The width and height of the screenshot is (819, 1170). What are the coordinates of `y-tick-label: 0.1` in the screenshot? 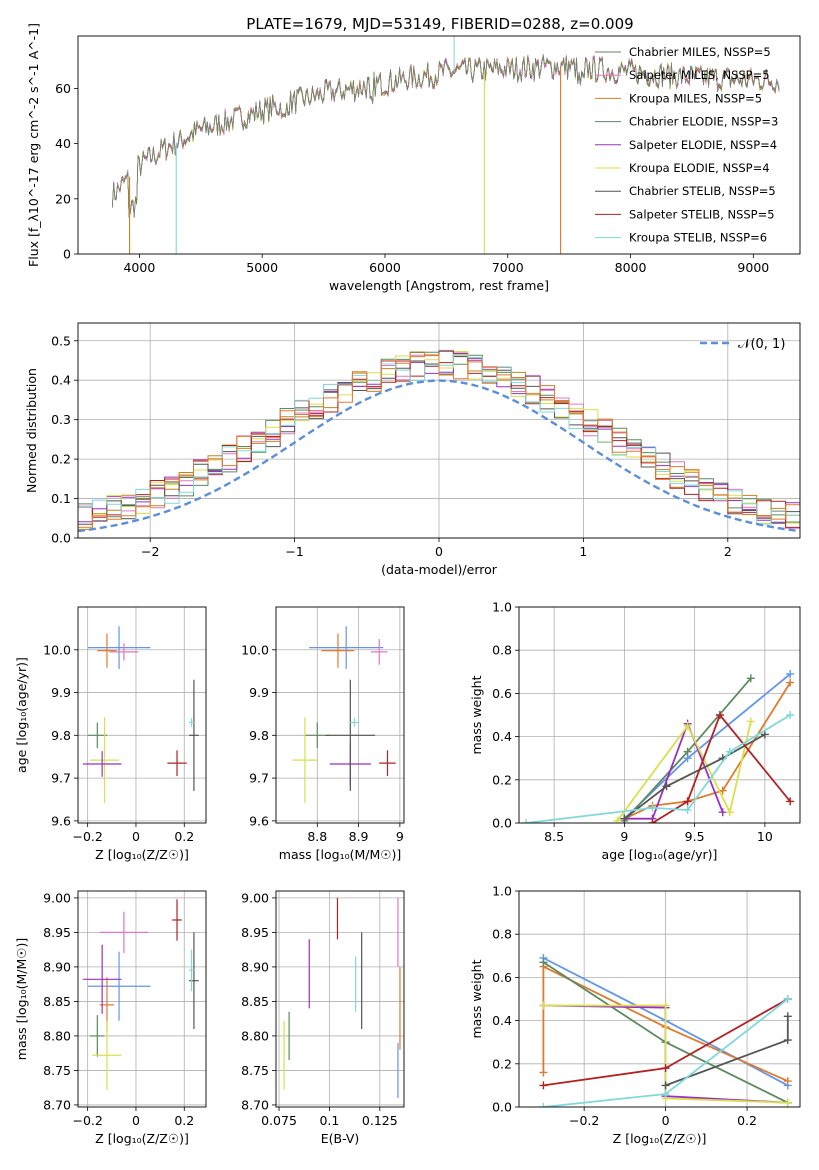 It's located at (61, 498).